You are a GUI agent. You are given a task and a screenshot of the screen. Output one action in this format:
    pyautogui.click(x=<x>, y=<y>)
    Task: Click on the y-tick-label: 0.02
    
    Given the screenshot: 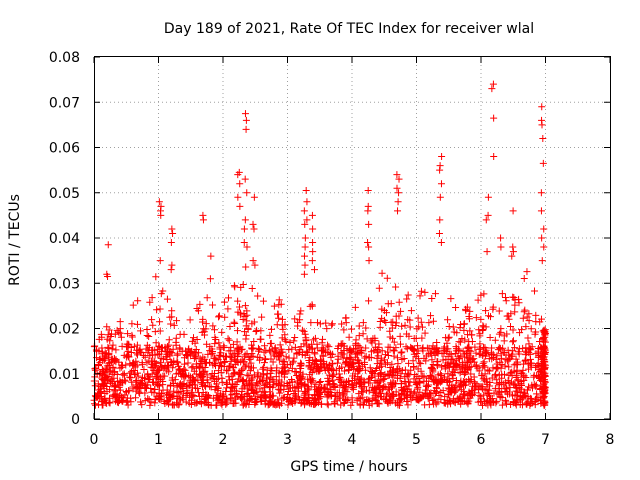 What is the action you would take?
    pyautogui.click(x=64, y=330)
    